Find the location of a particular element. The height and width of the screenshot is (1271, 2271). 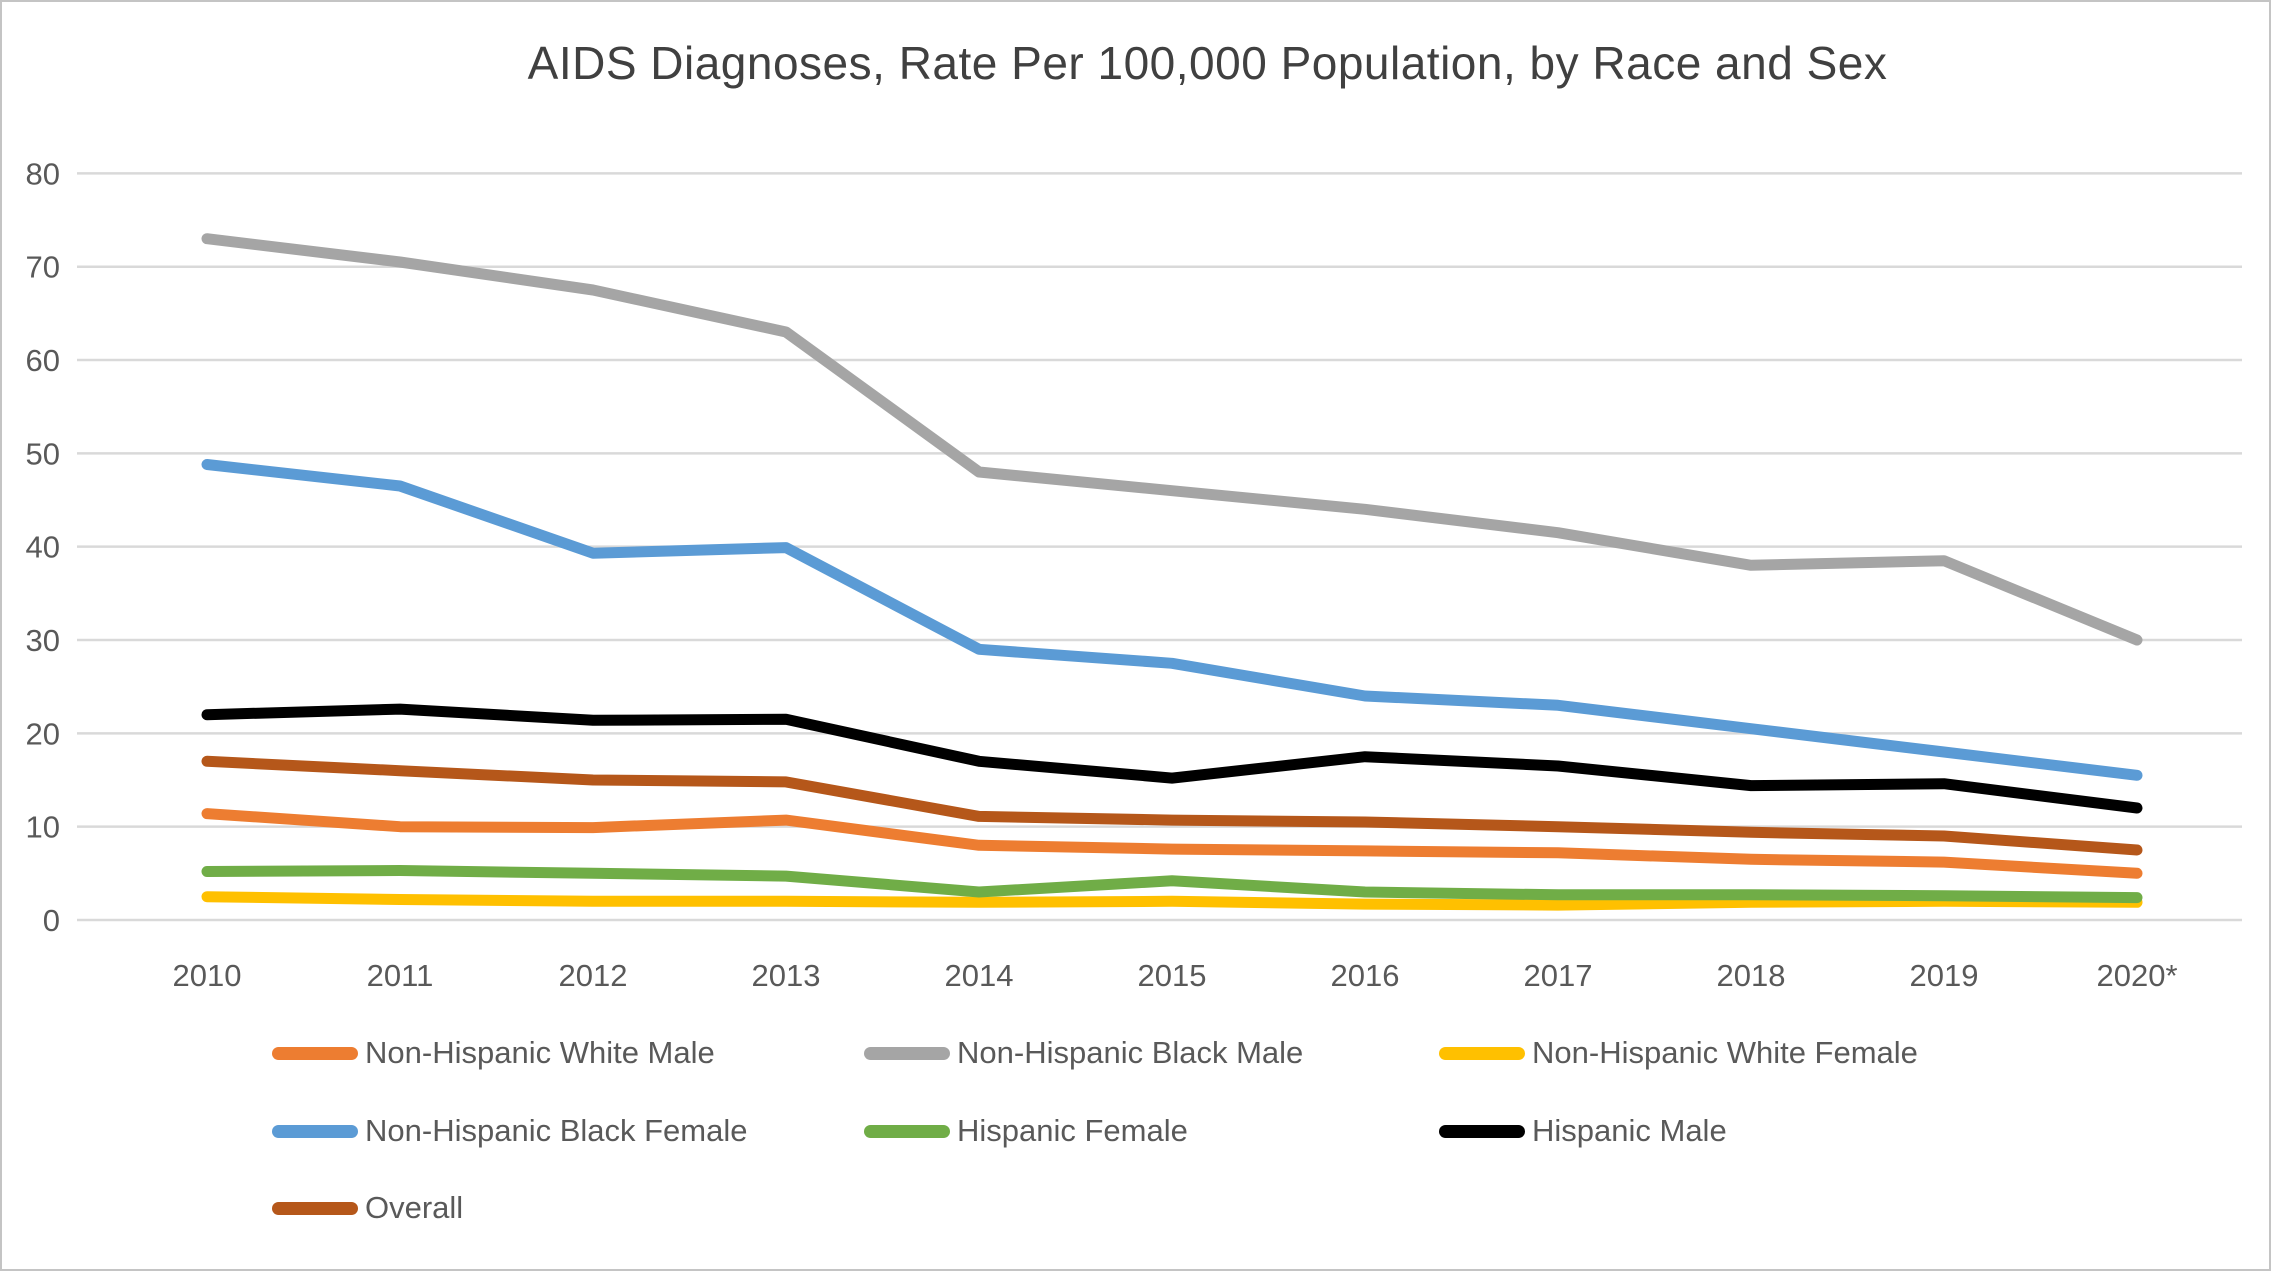

legend-item-non-hispanic-black-female: Non-Hispanic Black Female is located at coordinates (509, 1131).